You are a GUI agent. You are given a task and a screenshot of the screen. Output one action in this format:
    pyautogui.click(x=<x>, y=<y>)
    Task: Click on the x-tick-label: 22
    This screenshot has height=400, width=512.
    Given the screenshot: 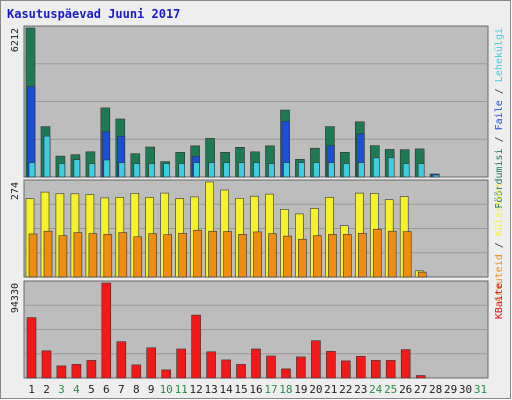 What is the action you would take?
    pyautogui.click(x=345, y=389)
    